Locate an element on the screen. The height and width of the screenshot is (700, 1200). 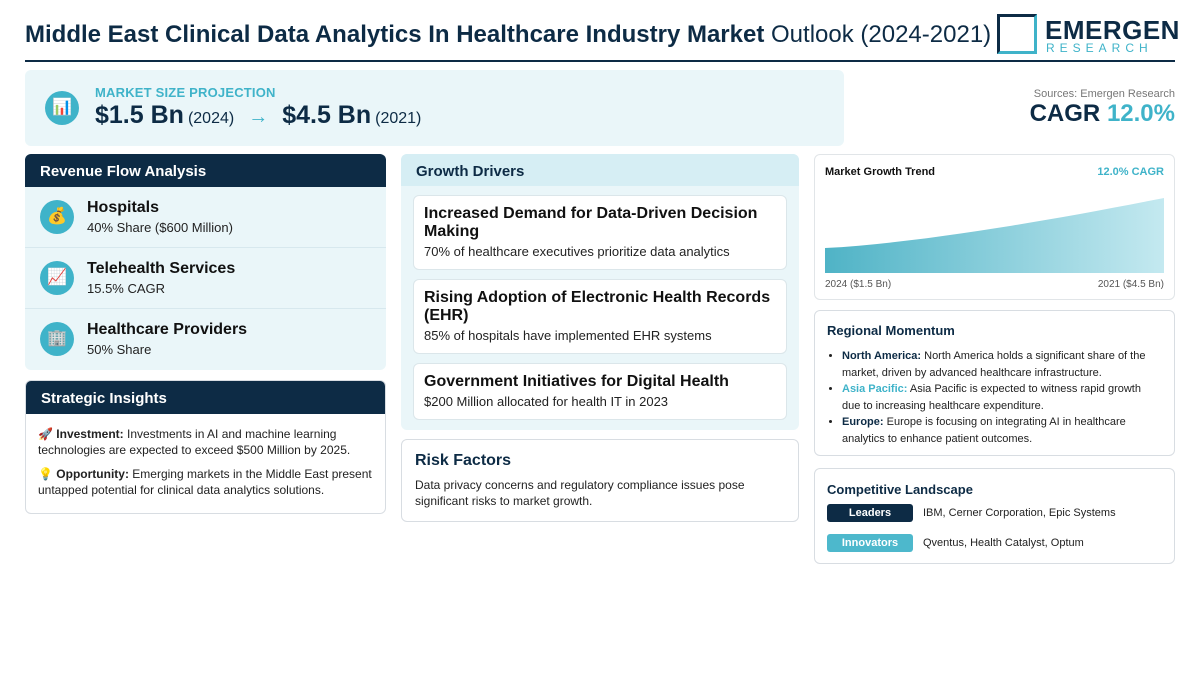
revenue-item-detail: 15.5% CAGR is located at coordinates (126, 288).